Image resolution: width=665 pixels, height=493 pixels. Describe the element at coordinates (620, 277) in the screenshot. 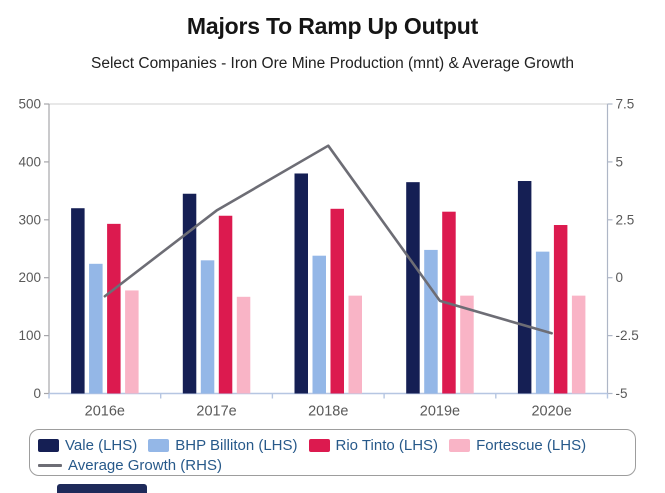

I see `right-axis-tick-label: 0` at that location.